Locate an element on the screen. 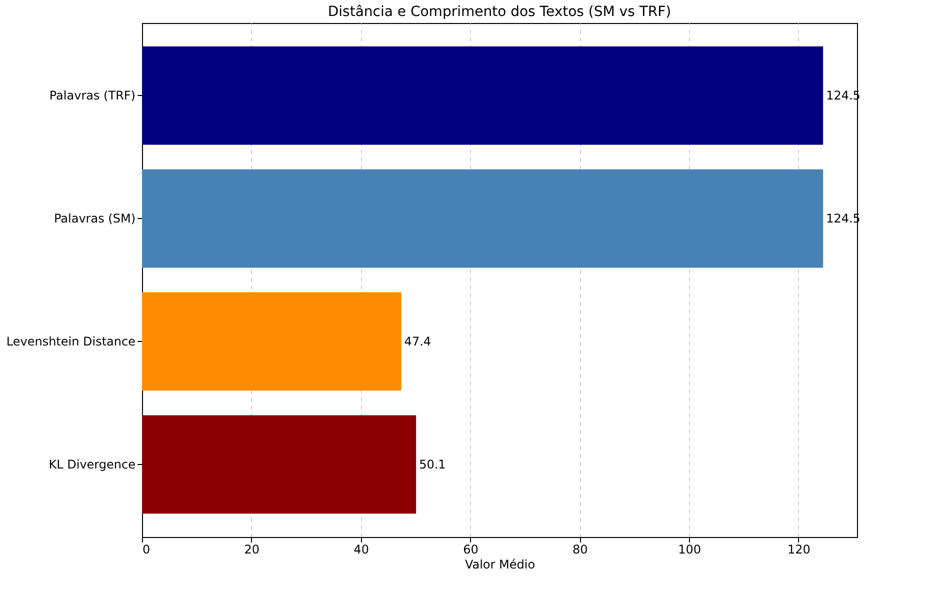 The image size is (935, 599). x-tick-label: 60 is located at coordinates (470, 549).